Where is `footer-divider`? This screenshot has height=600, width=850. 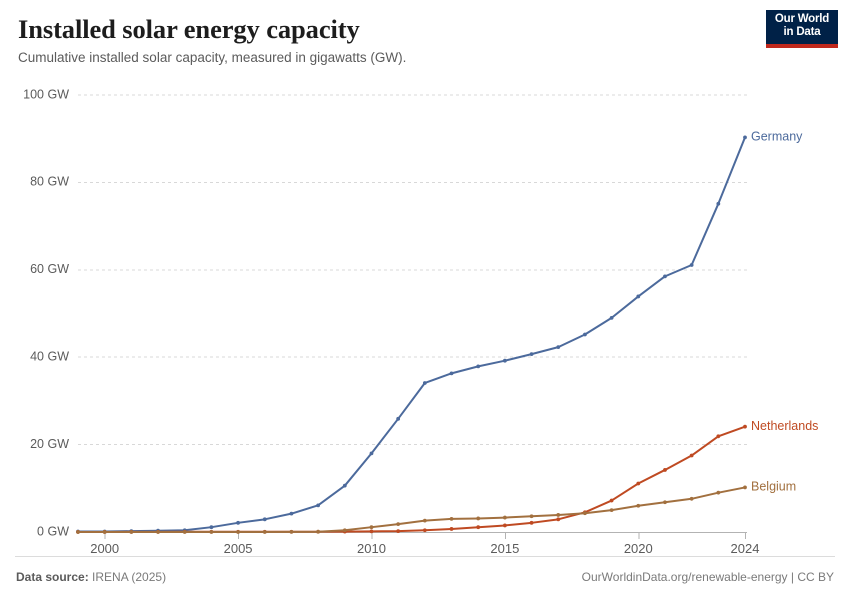 footer-divider is located at coordinates (425, 556).